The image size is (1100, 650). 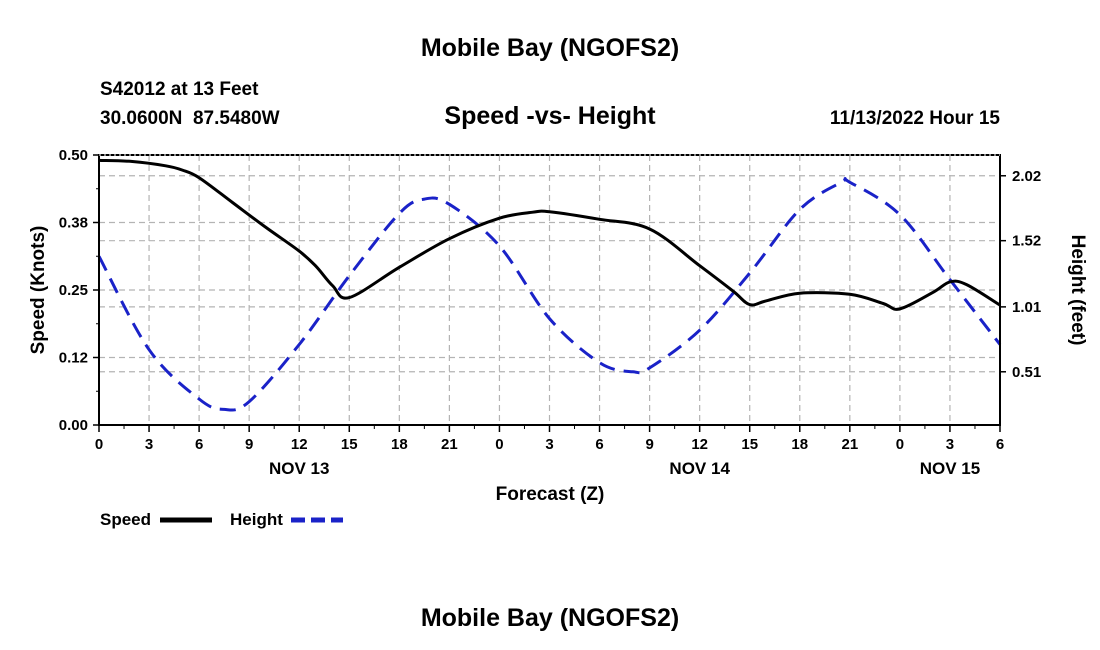 What do you see at coordinates (550, 494) in the screenshot?
I see `x-axis-label: Forecast (Z)` at bounding box center [550, 494].